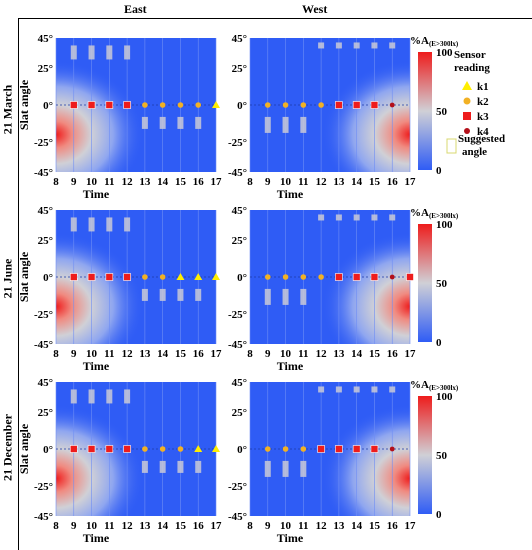 This screenshot has height=550, width=532. Describe the element at coordinates (339, 526) in the screenshot. I see `x-tick-label: 13` at that location.